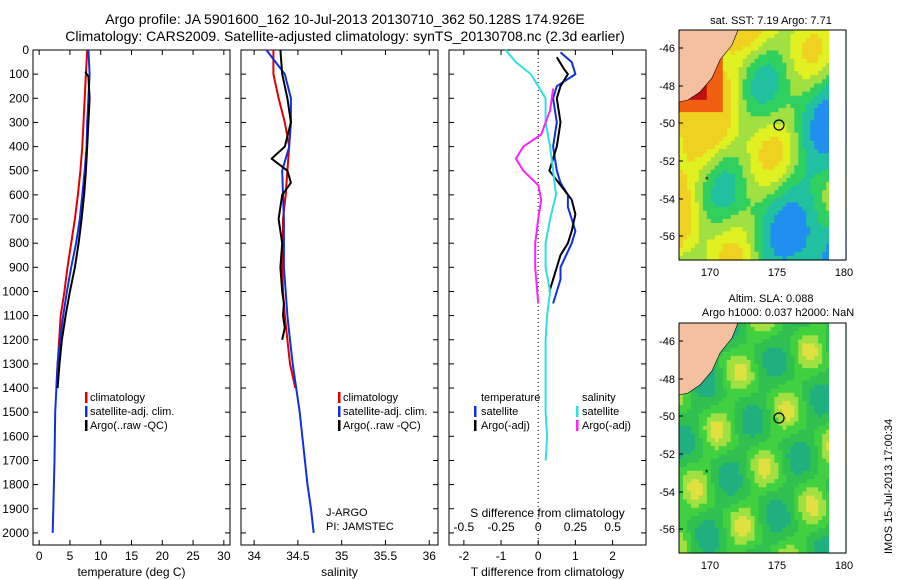 The width and height of the screenshot is (900, 580). I want to click on lat-label: -50, so click(667, 124).